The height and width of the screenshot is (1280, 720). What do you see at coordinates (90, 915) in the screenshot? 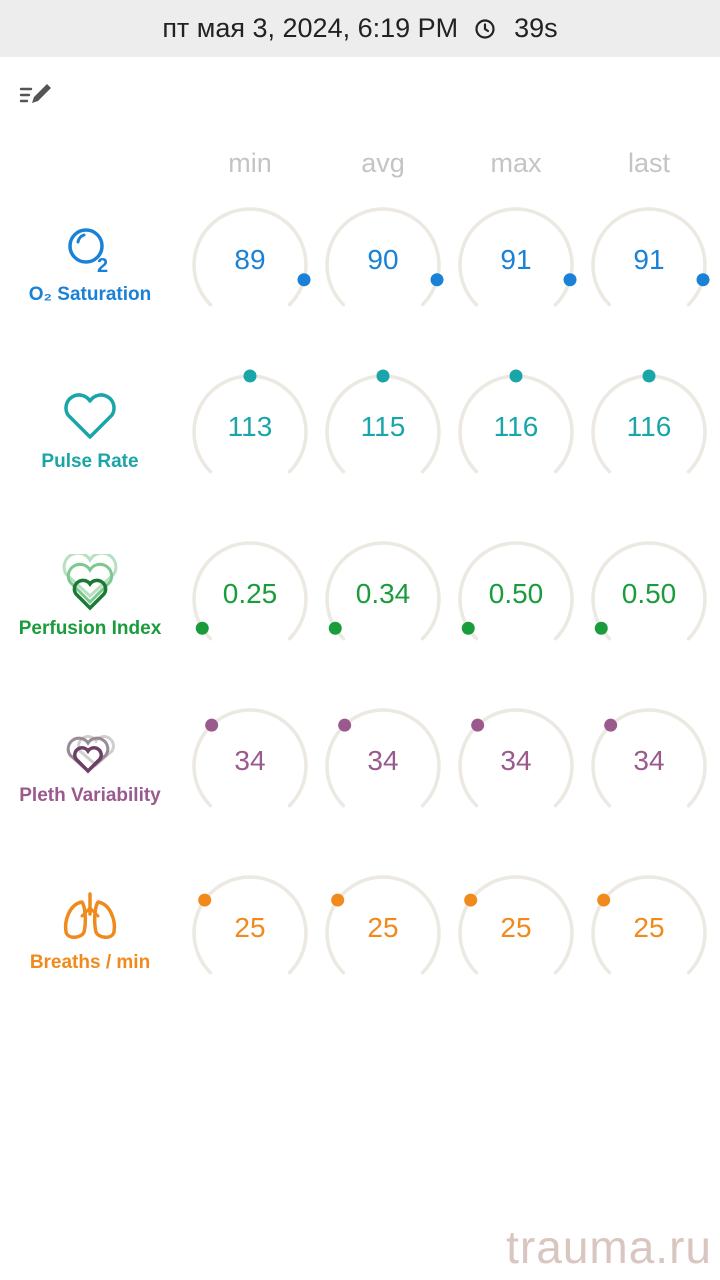
I see `lungs-icon` at bounding box center [90, 915].